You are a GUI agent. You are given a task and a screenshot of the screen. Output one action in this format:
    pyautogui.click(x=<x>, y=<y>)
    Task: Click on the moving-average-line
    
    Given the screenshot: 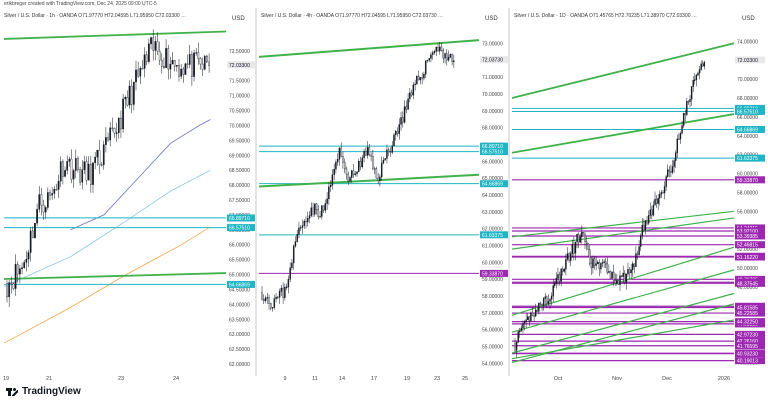 What is the action you would take?
    pyautogui.click(x=140, y=175)
    